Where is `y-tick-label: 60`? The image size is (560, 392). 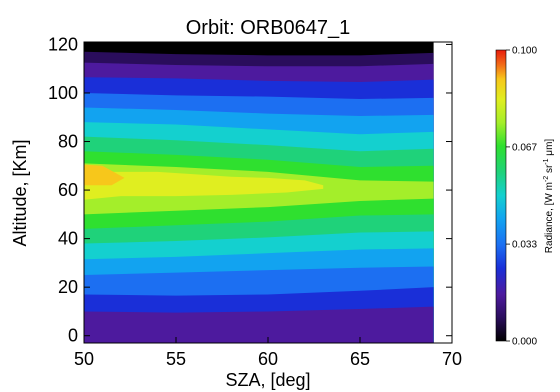 y-tick-label: 60 is located at coordinates (68, 190).